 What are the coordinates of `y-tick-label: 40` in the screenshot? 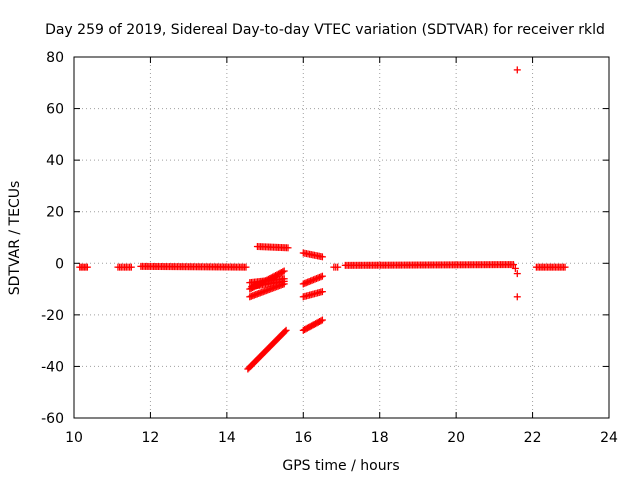 It's located at (55, 161).